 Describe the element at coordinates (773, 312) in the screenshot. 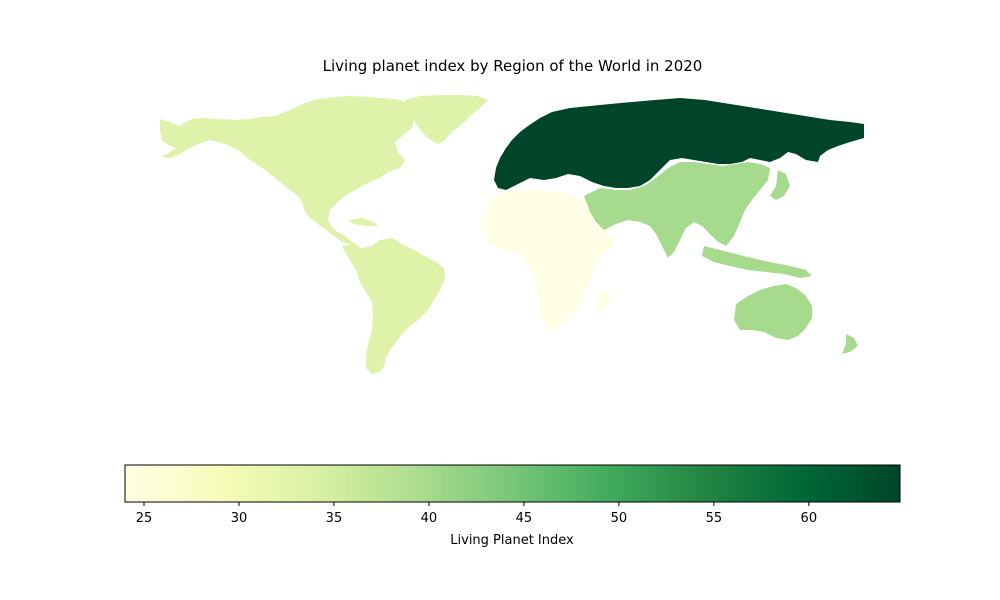

I see `region-asia-pacific-australia` at that location.